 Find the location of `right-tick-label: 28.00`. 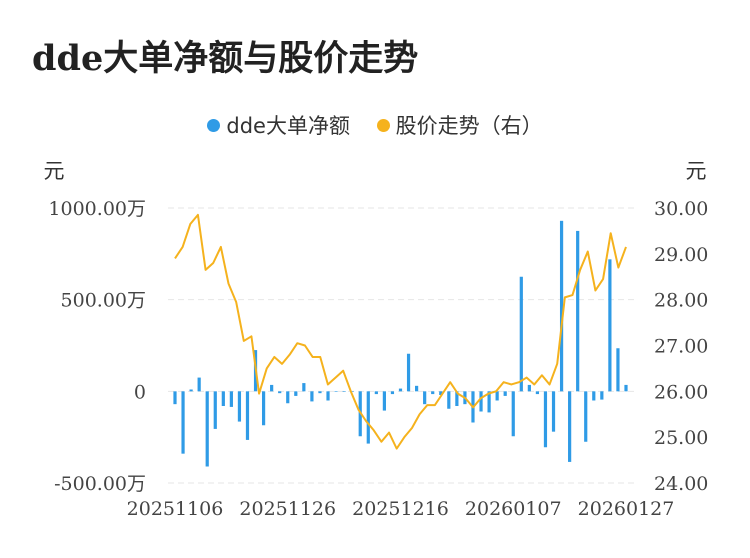

right-tick-label: 28.00 is located at coordinates (681, 301).